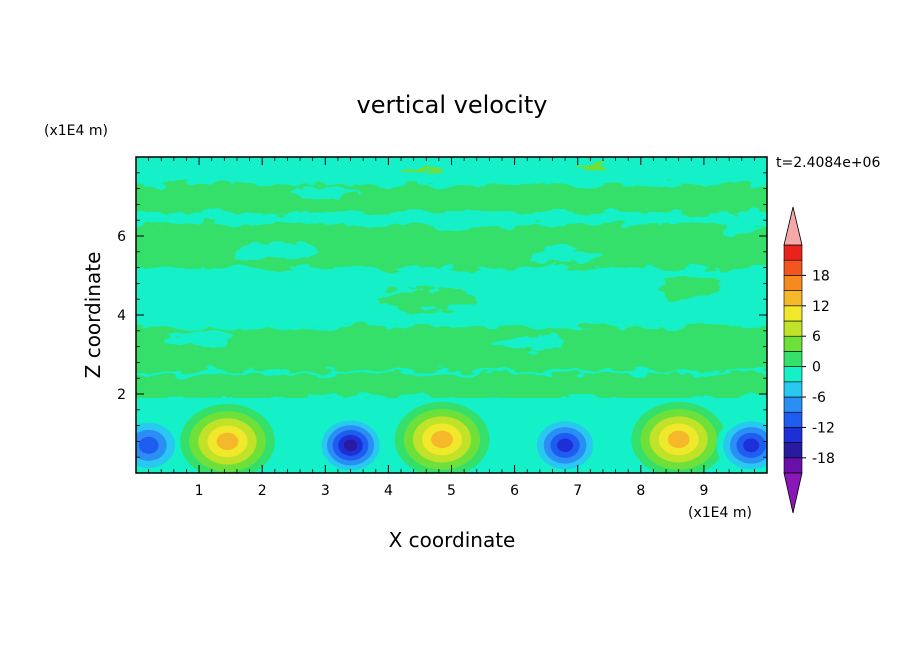  What do you see at coordinates (388, 491) in the screenshot?
I see `x-tick-label: 4` at bounding box center [388, 491].